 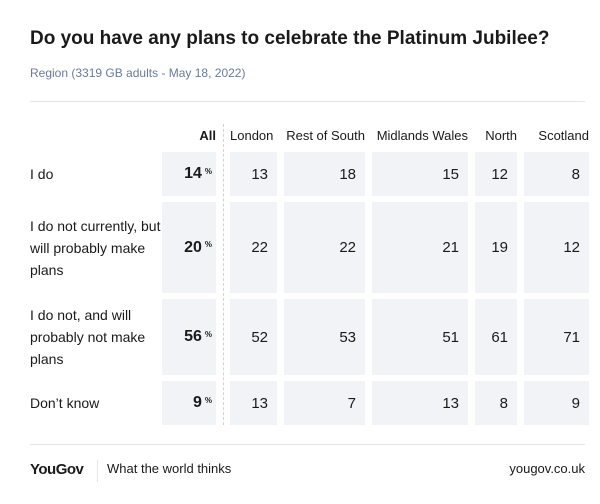 What do you see at coordinates (420, 337) in the screenshot?
I see `cell-value: 51` at bounding box center [420, 337].